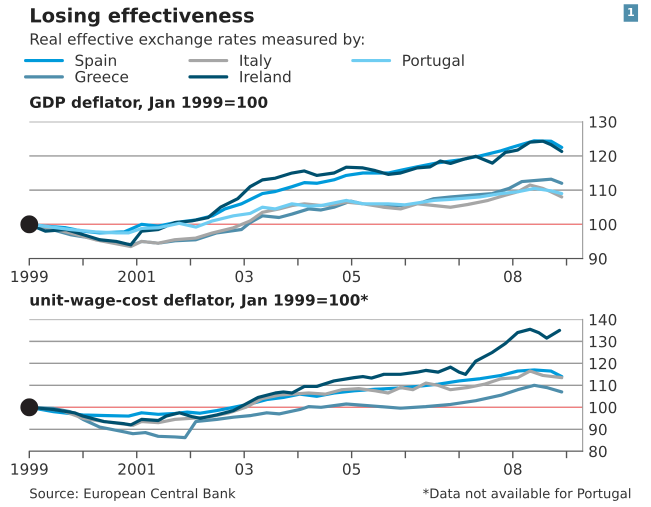 The width and height of the screenshot is (651, 507). What do you see at coordinates (133, 494) in the screenshot?
I see `source-note: Source: European Central Bank` at bounding box center [133, 494].